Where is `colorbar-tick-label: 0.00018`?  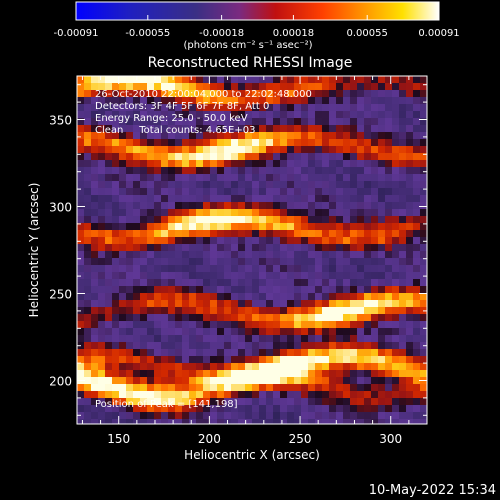 colorbar-tick-label: 0.00018 is located at coordinates (293, 33).